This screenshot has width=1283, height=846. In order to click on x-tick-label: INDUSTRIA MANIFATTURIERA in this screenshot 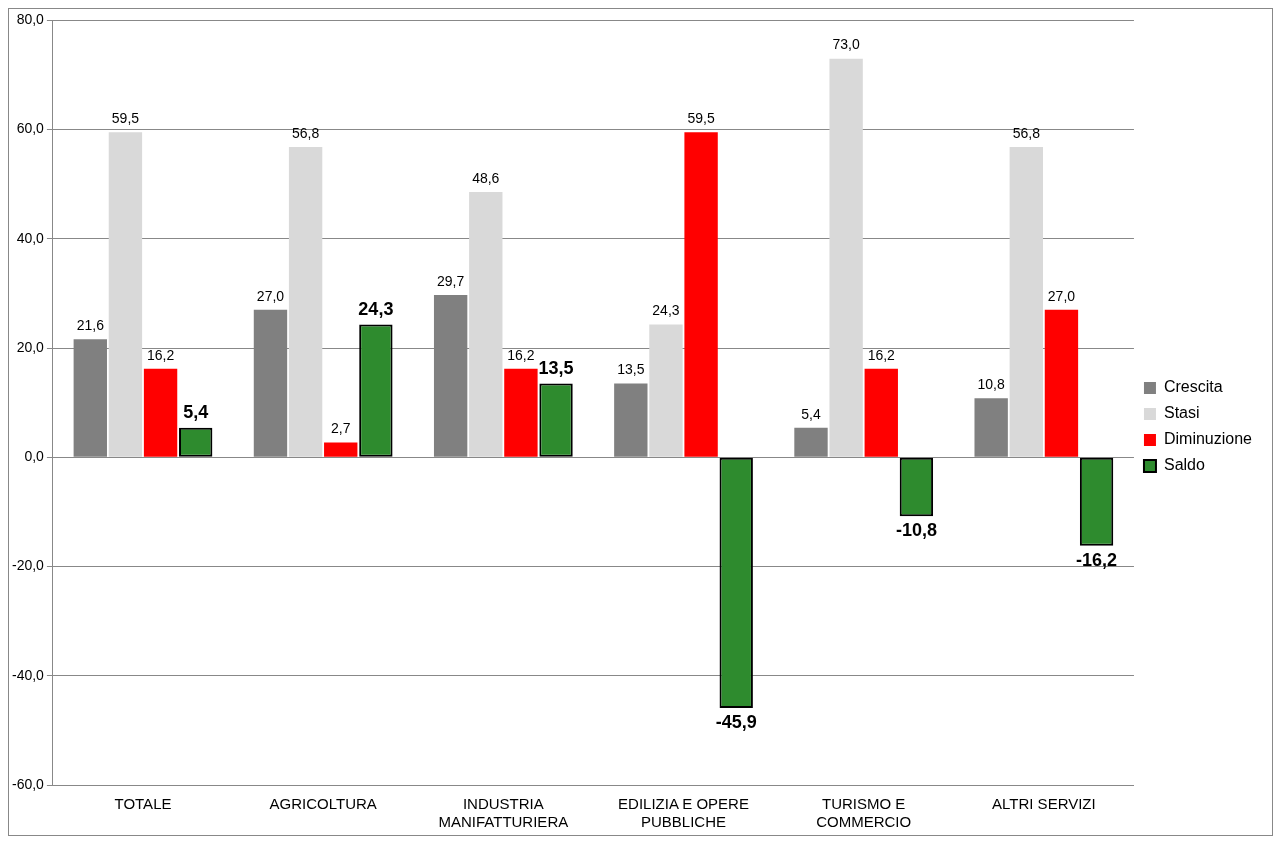, I will do `click(503, 813)`.